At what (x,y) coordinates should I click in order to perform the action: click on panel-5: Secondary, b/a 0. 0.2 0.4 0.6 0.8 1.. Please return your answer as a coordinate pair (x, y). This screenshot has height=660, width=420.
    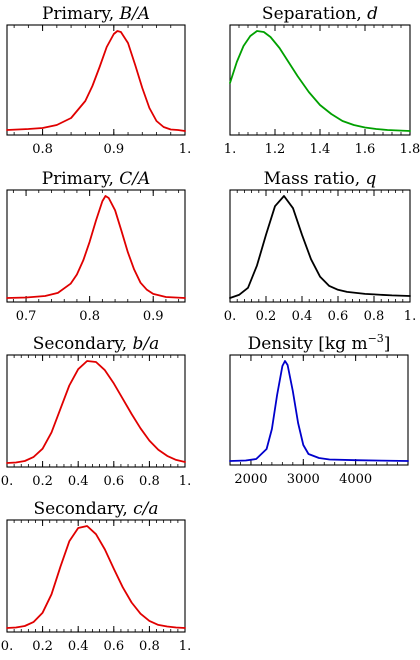
    Looking at the image, I should click on (96, 411).